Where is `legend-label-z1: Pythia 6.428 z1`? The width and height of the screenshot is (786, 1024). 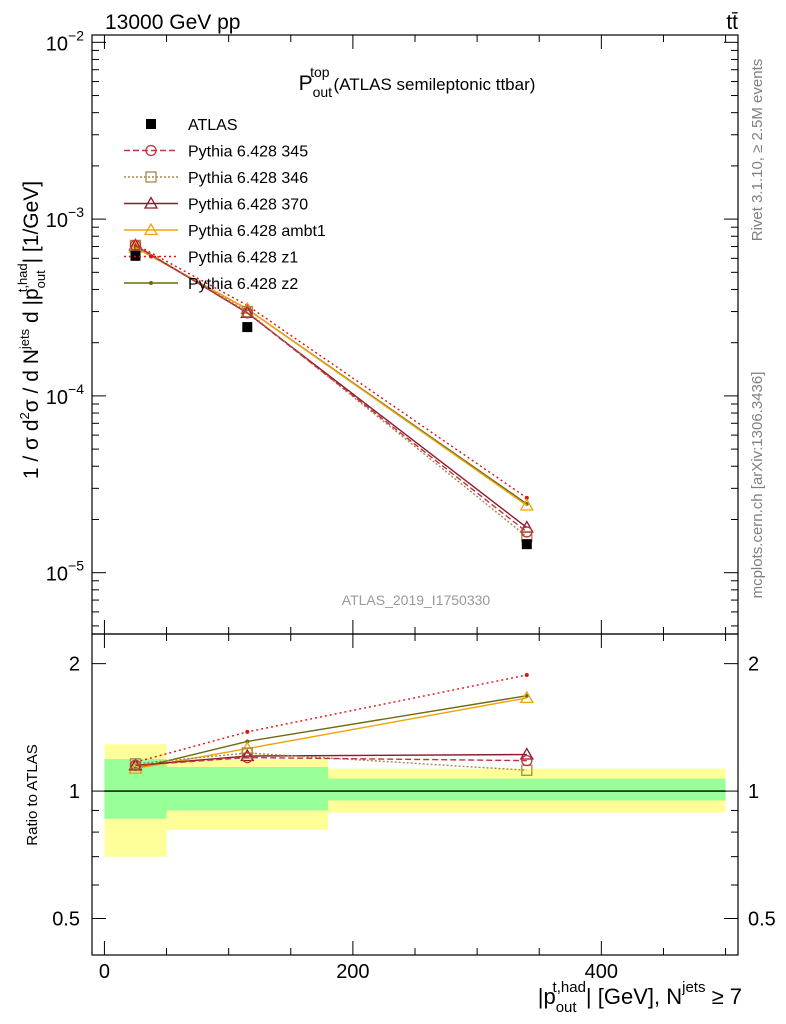
legend-label-z1: Pythia 6.428 z1 is located at coordinates (243, 258).